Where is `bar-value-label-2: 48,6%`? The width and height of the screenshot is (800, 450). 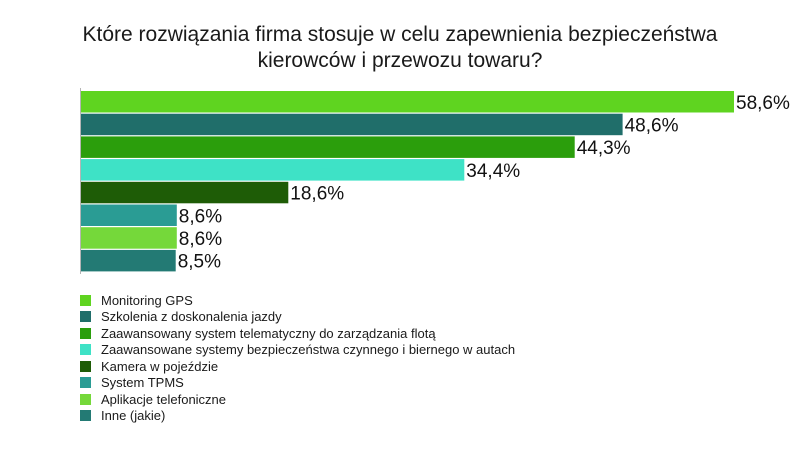
bar-value-label-2: 48,6% is located at coordinates (652, 125).